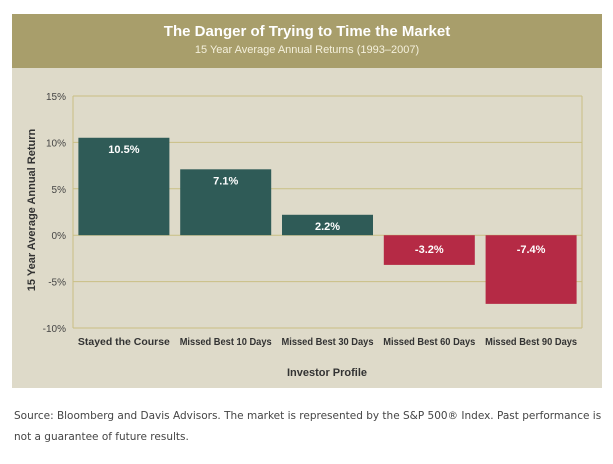 The height and width of the screenshot is (464, 613). Describe the element at coordinates (226, 202) in the screenshot. I see `bar-missed-best-10-days` at that location.